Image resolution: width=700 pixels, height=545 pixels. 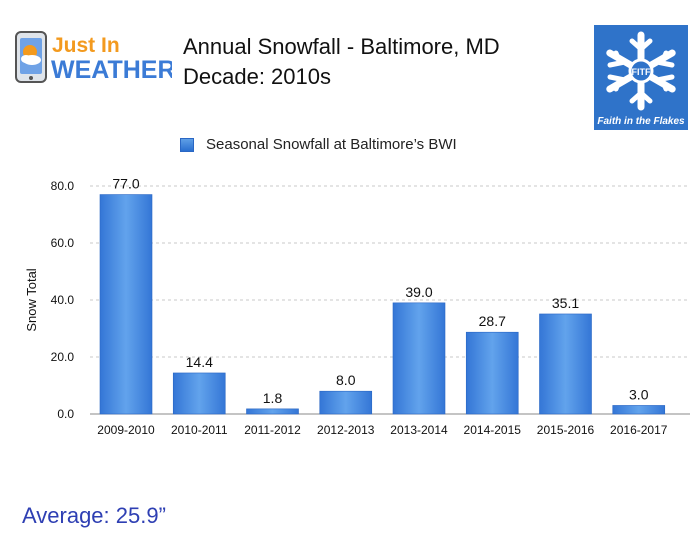 What do you see at coordinates (94, 515) in the screenshot?
I see `average-text: Average: 25.9”` at bounding box center [94, 515].